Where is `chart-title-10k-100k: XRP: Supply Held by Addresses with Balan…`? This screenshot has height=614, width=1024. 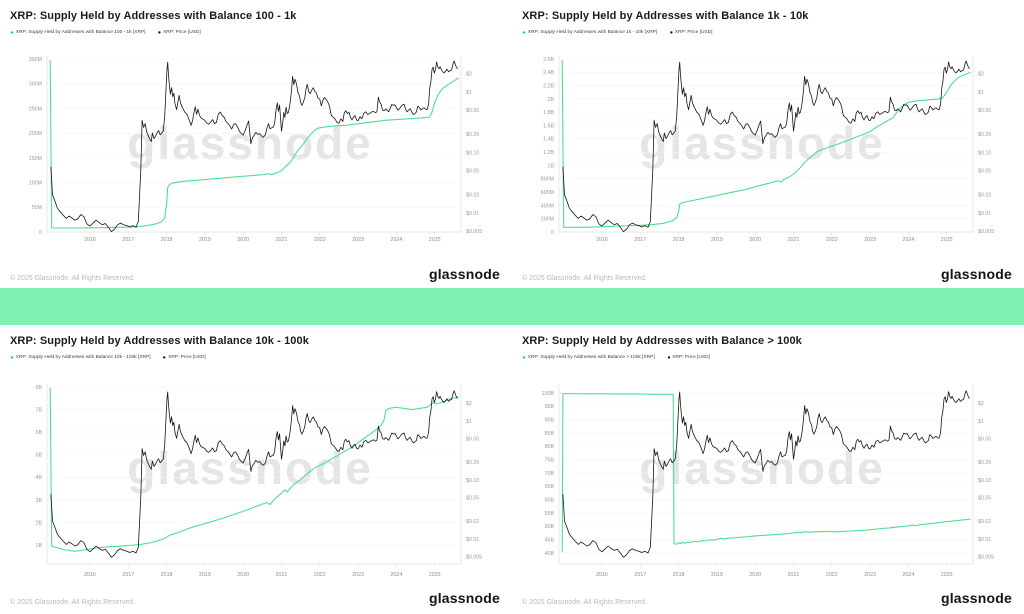 chart-title-10k-100k: XRP: Supply Held by Addresses with Balan… is located at coordinates (159, 341).